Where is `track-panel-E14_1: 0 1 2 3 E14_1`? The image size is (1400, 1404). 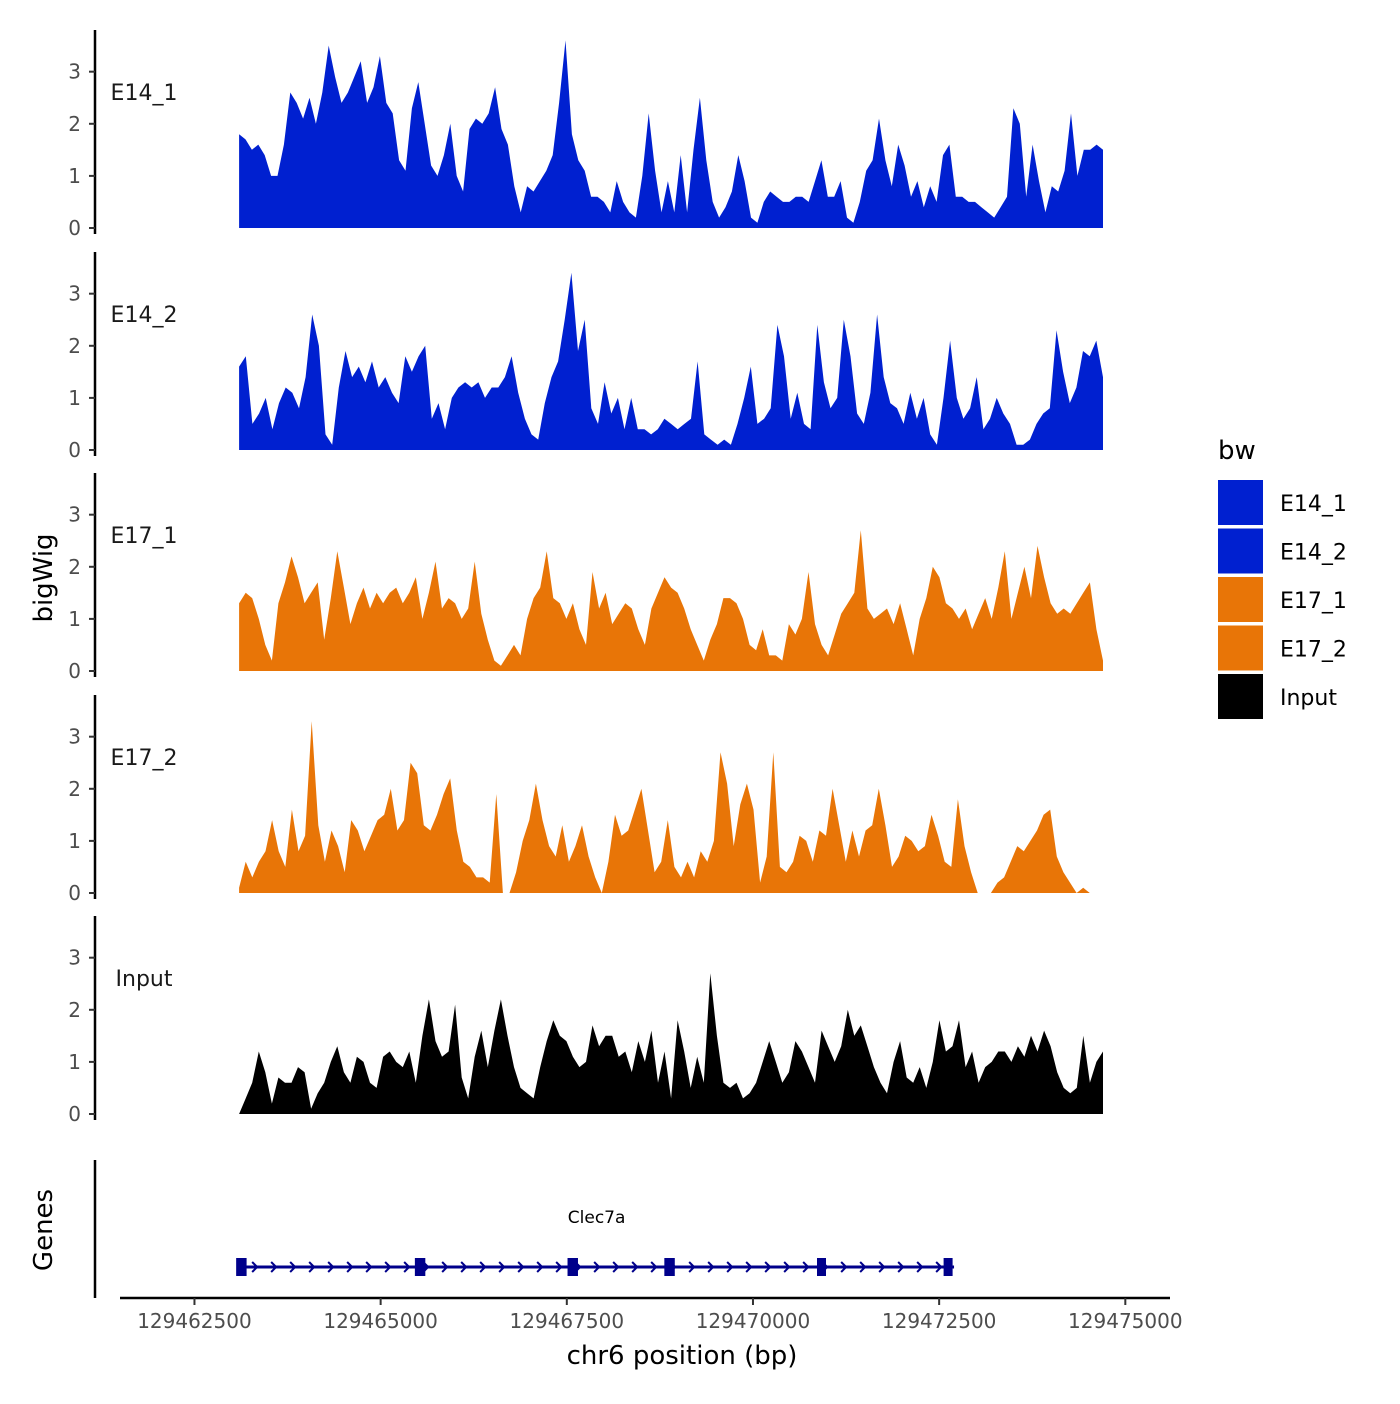
track-panel-E14_1: 0 1 2 3 E14_1 is located at coordinates (586, 135).